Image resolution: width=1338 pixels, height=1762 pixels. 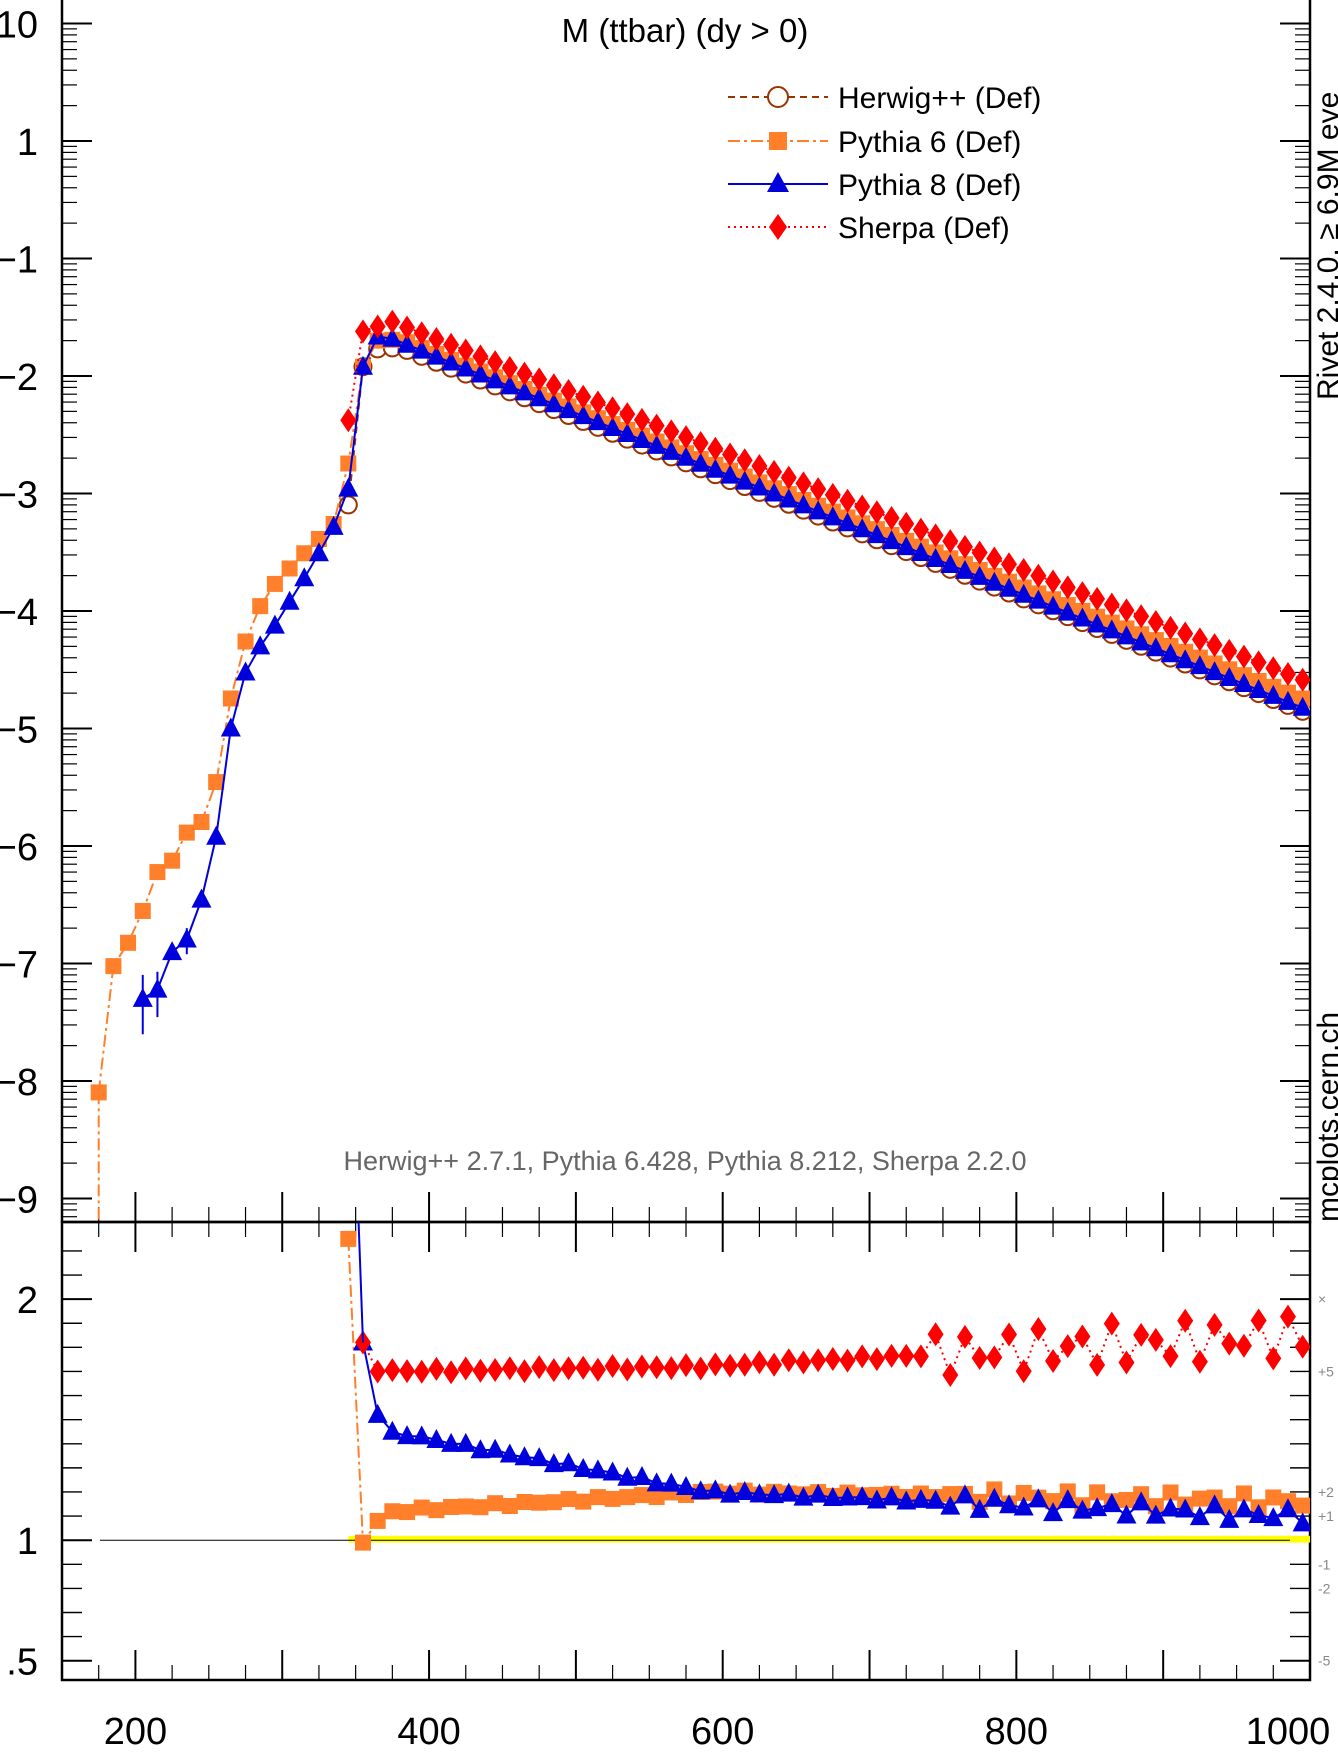 What do you see at coordinates (19, 1083) in the screenshot?
I see `y-tick-label: 0−8` at bounding box center [19, 1083].